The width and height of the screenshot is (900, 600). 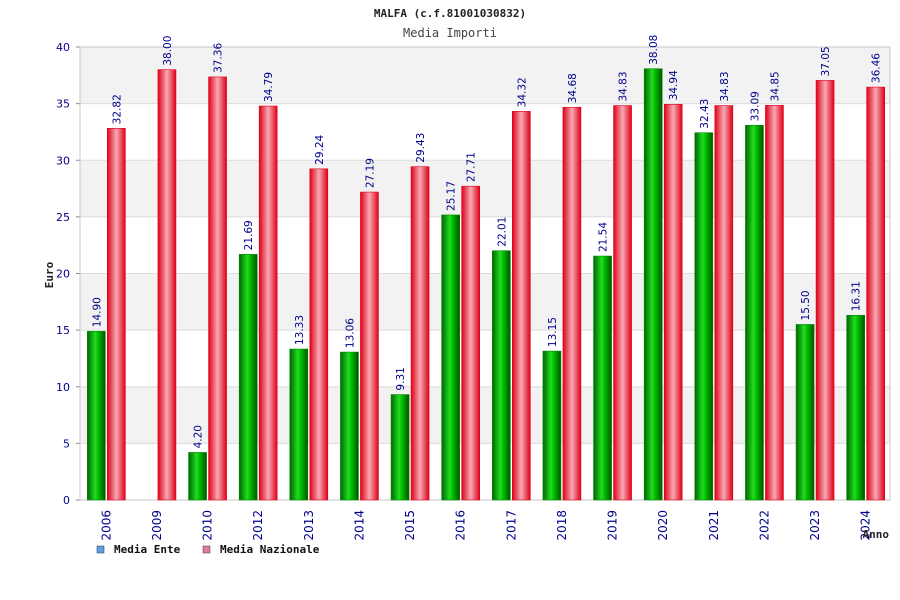 What do you see at coordinates (97, 312) in the screenshot?
I see `data-label-media-ente: 14.90` at bounding box center [97, 312].